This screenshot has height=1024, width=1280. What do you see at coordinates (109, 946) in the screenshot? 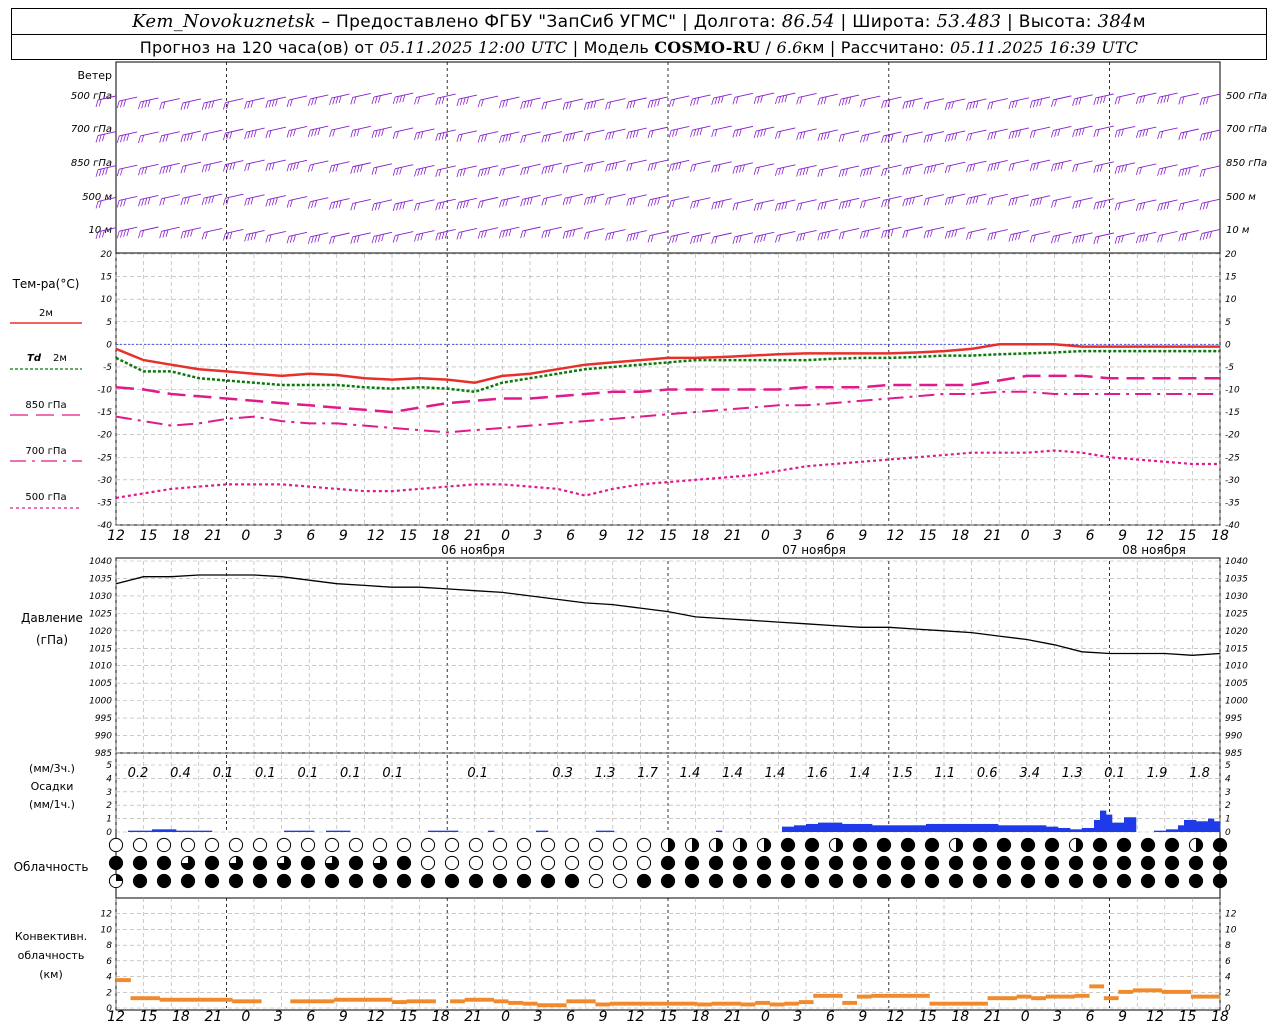
I see `conv-ytick-left: 8` at bounding box center [109, 946].